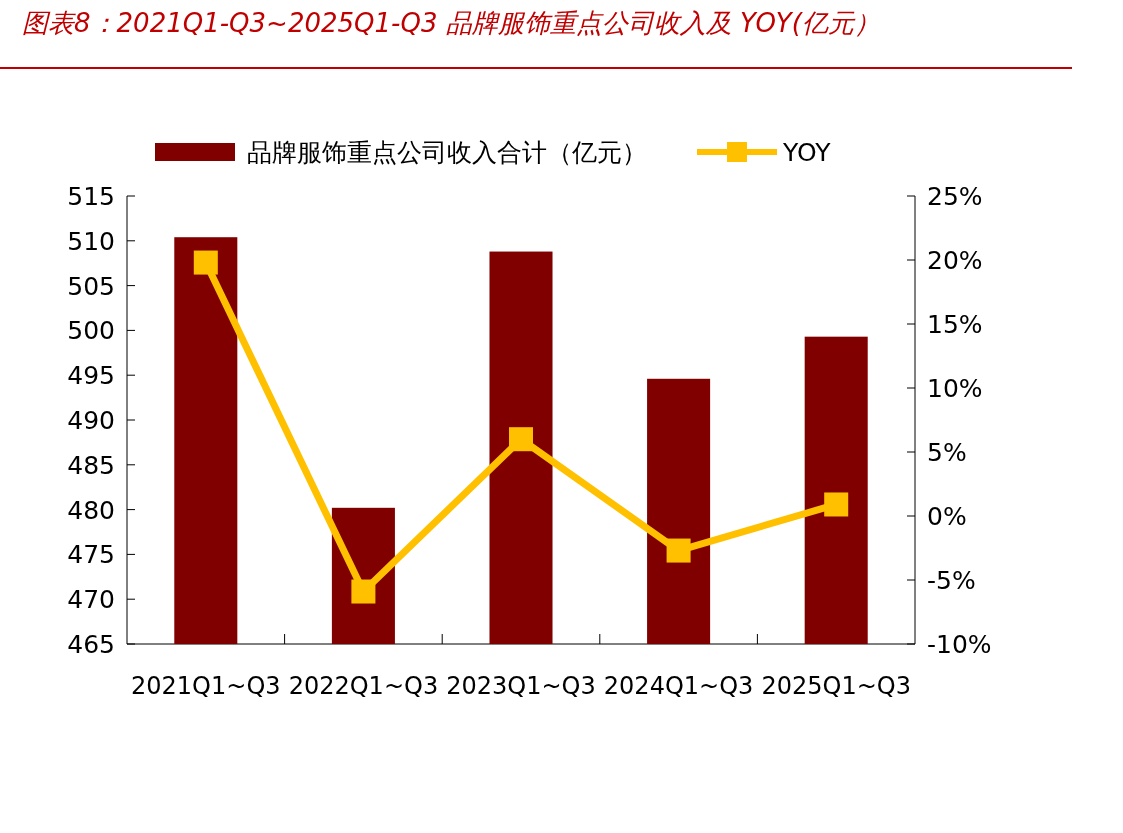  What do you see at coordinates (91, 241) in the screenshot?
I see `y-tick-label: 510` at bounding box center [91, 241].